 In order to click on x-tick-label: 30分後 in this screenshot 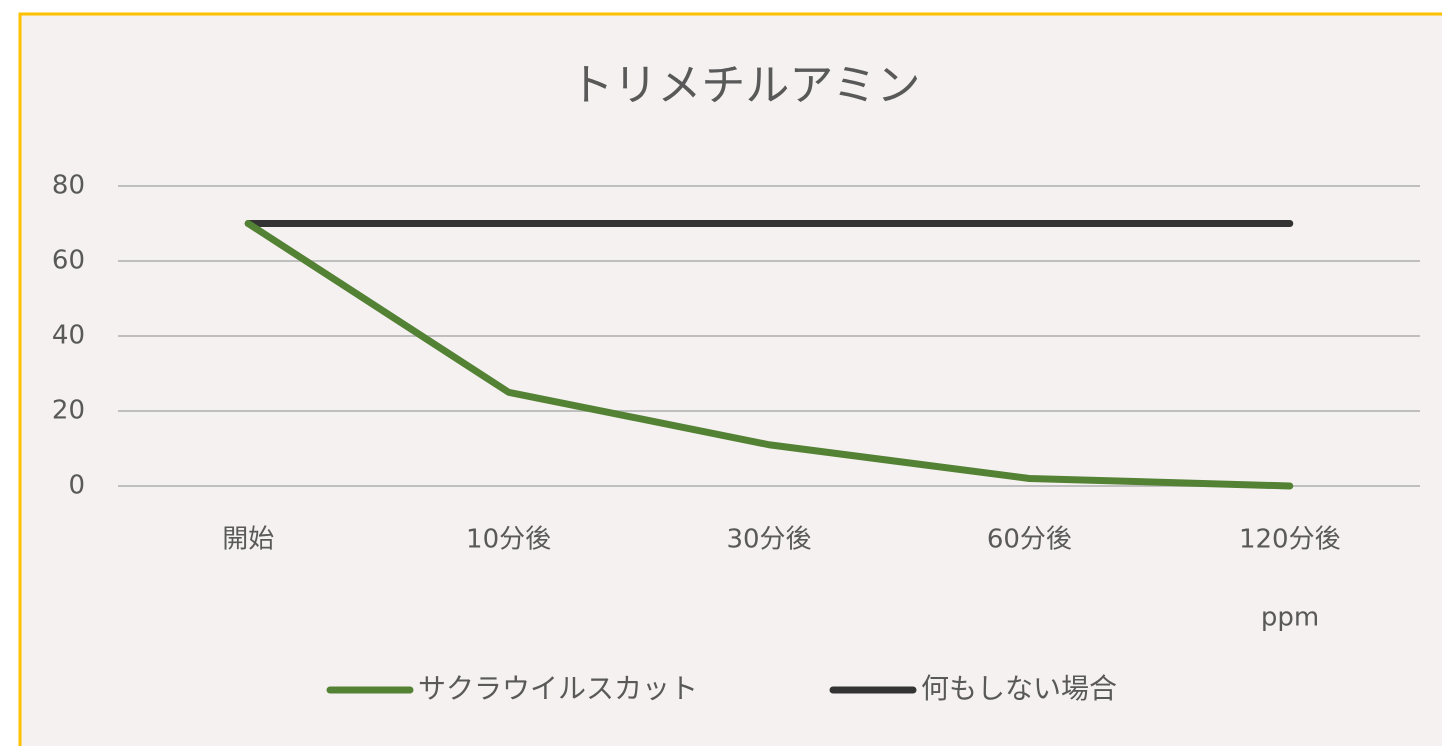, I will do `click(768, 540)`.